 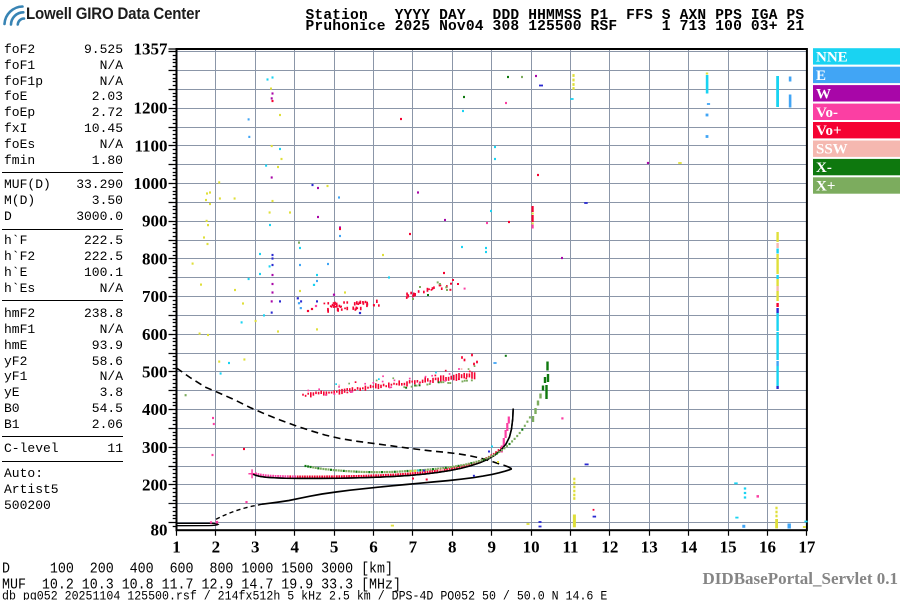 What do you see at coordinates (150, 145) in the screenshot?
I see `svg-text: 1100` at bounding box center [150, 145].